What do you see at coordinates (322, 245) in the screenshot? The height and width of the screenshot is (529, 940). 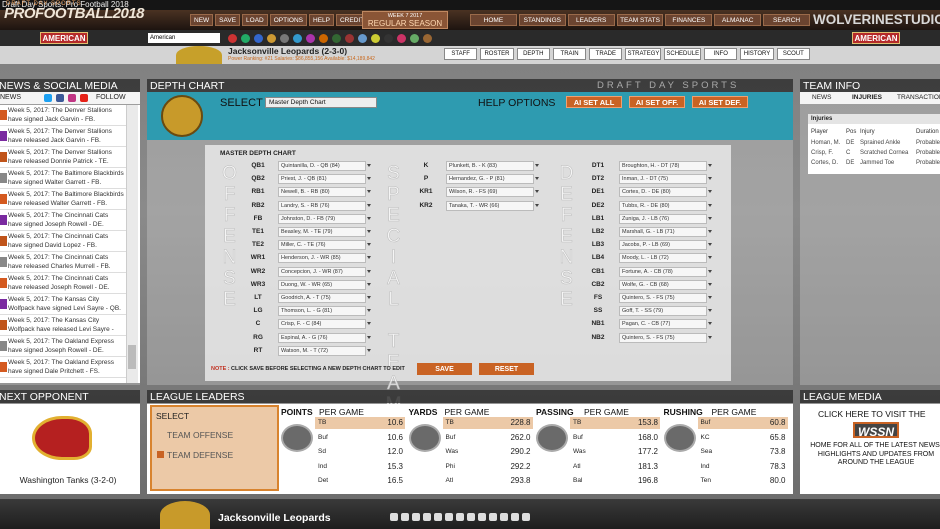 I see `player-select: Miller, C. - TE (76)` at bounding box center [322, 245].